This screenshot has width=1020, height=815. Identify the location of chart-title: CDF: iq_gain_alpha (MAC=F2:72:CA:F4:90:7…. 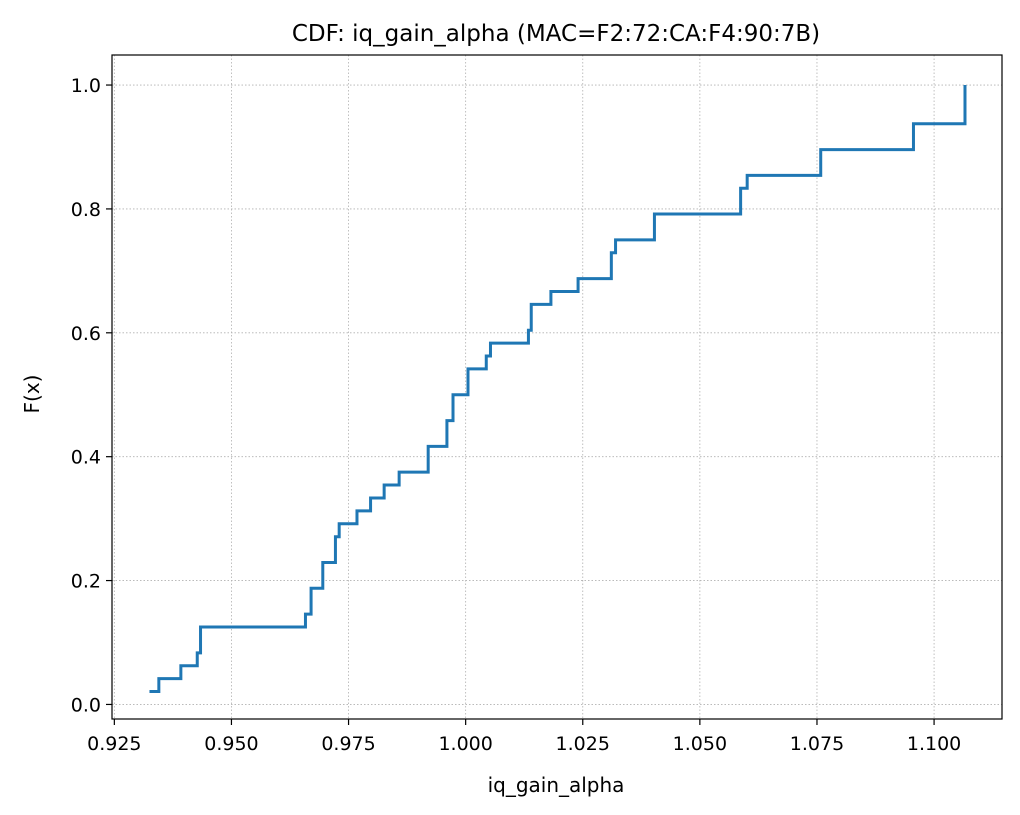
(556, 34).